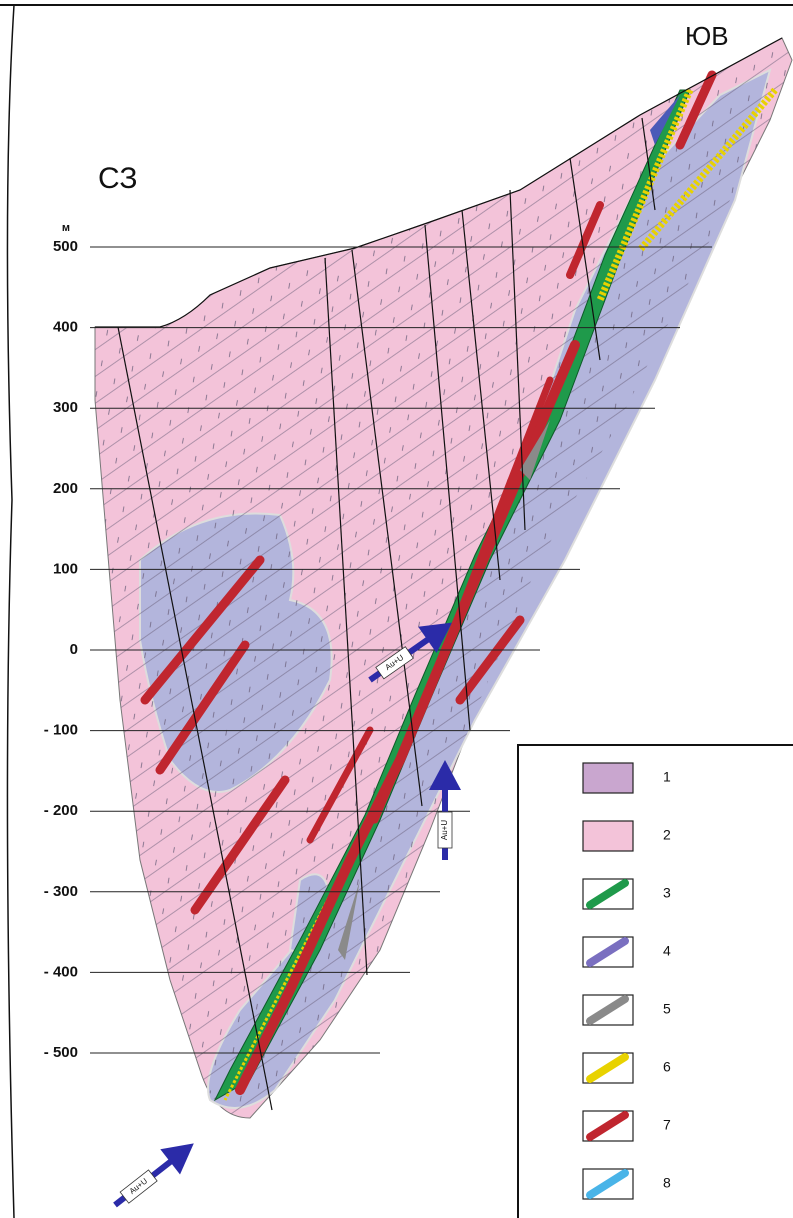 This screenshot has width=793, height=1218. What do you see at coordinates (65, 568) in the screenshot?
I see `depth-label: 100` at bounding box center [65, 568].